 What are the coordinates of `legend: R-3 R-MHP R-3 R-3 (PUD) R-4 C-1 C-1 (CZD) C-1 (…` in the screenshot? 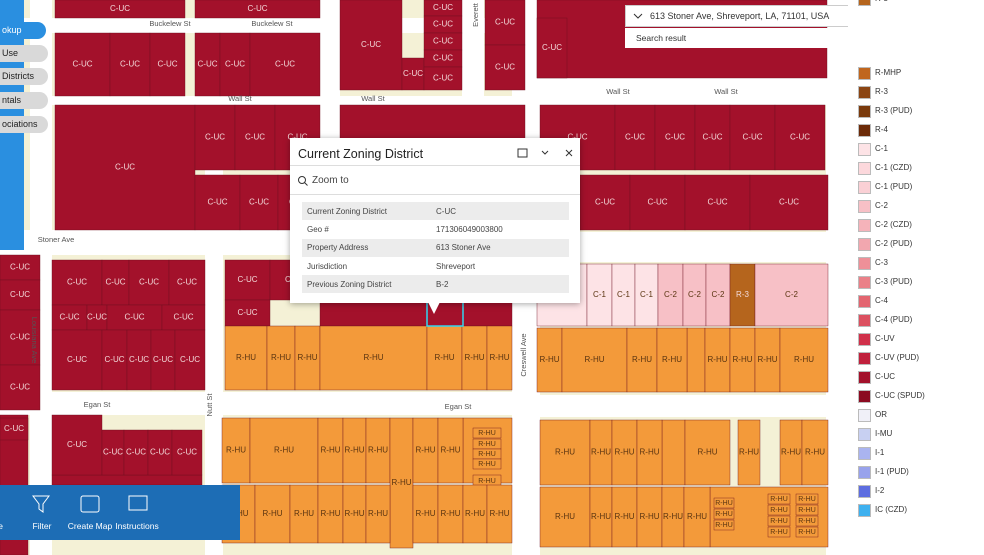 It's located at (916, 277).